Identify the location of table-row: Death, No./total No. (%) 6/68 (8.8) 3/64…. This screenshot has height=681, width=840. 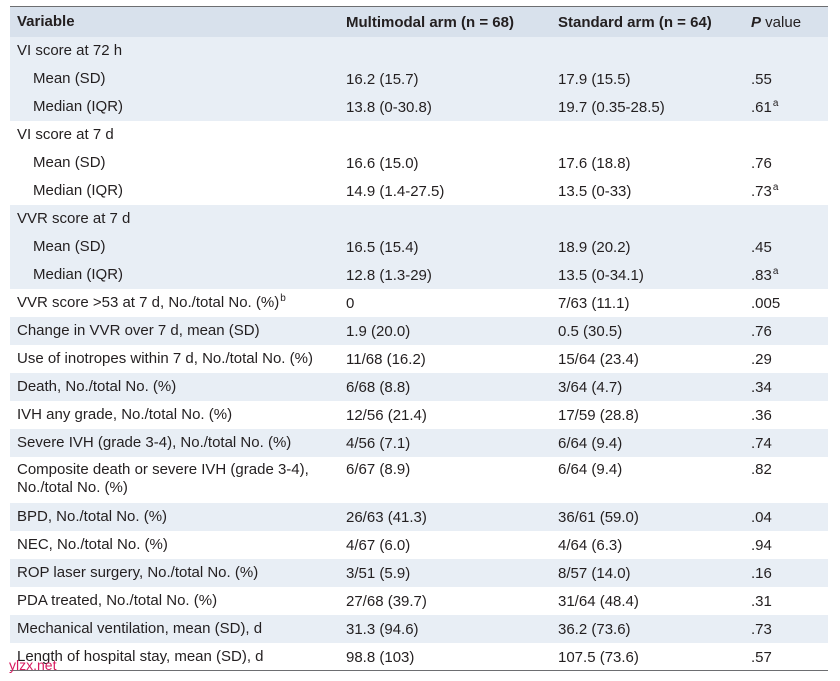
(419, 387).